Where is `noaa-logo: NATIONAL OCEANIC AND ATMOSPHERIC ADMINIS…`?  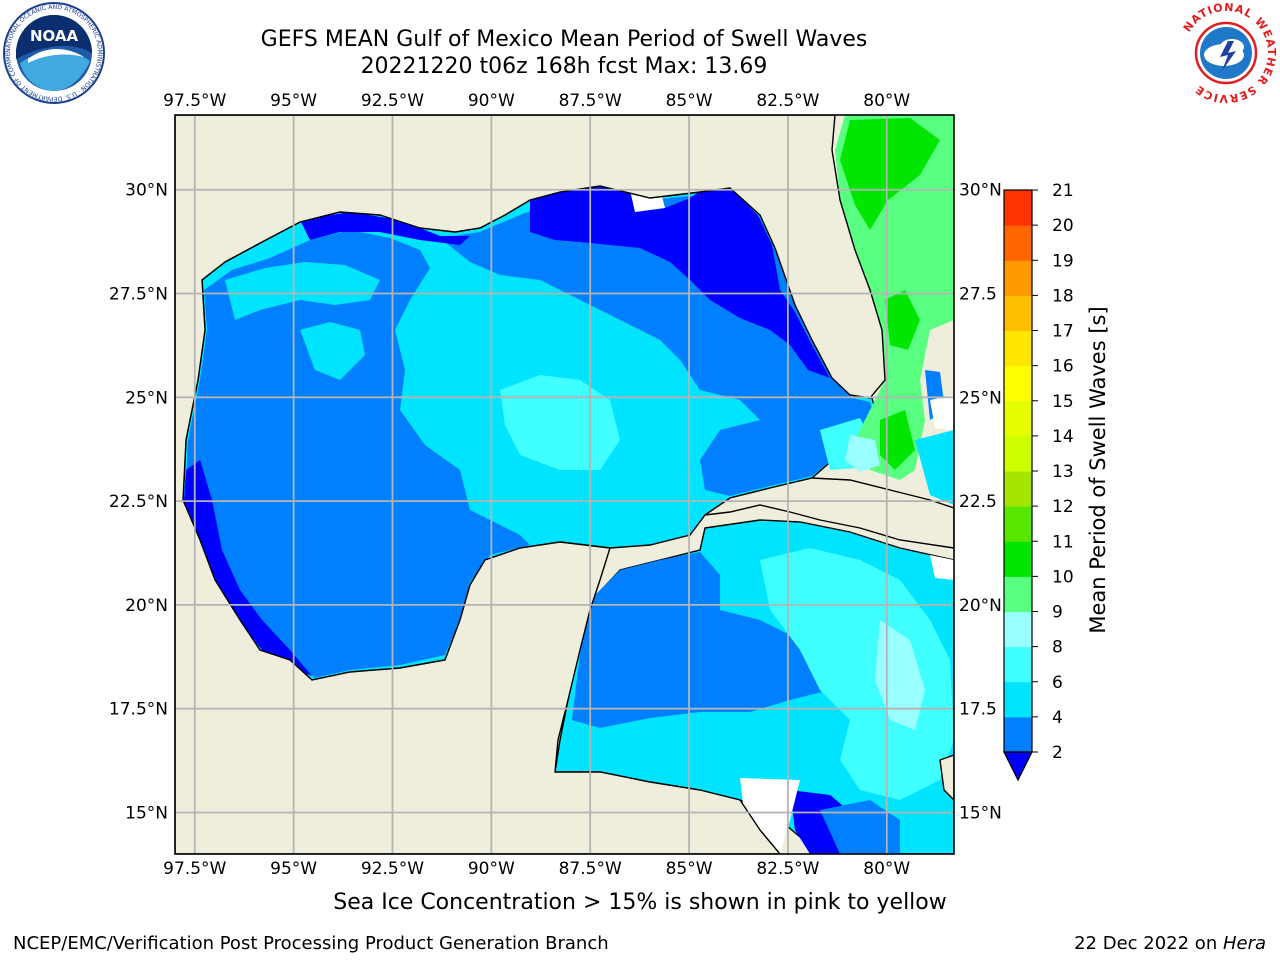 noaa-logo: NATIONAL OCEANIC AND ATMOSPHERIC ADMINIS… is located at coordinates (53, 52).